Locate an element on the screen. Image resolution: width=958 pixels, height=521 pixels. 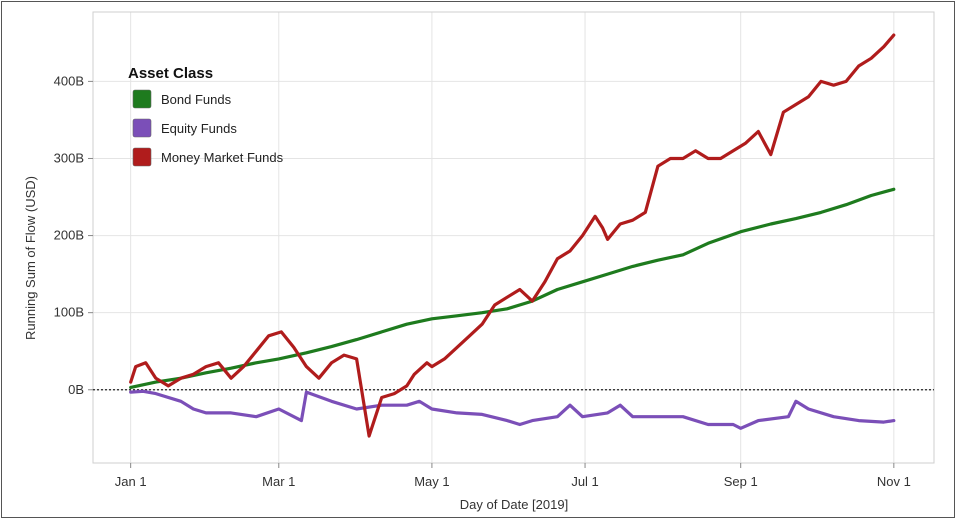
x-tick-label: Nov 1 is located at coordinates (894, 481).